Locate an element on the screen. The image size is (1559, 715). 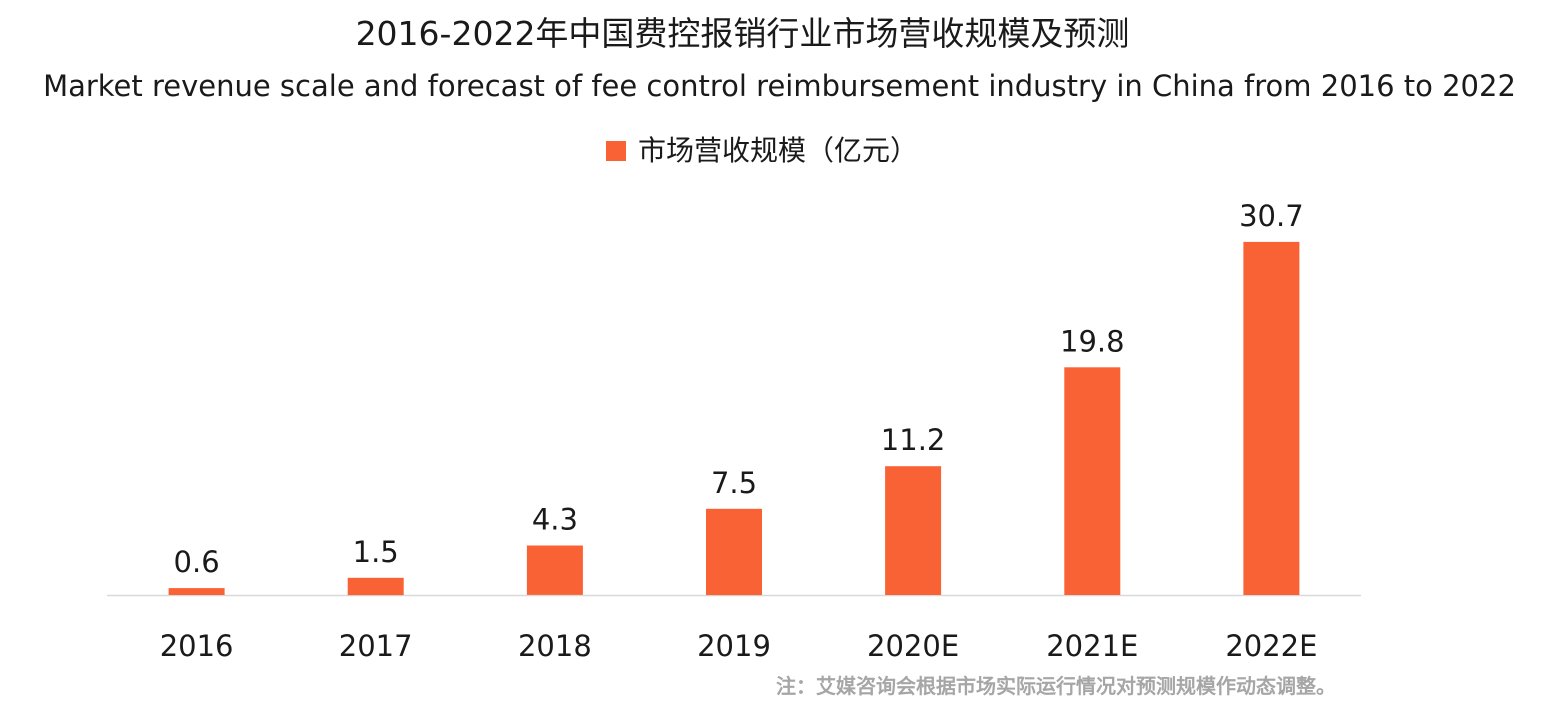
data-label-2022E: 30.7 is located at coordinates (1271, 216).